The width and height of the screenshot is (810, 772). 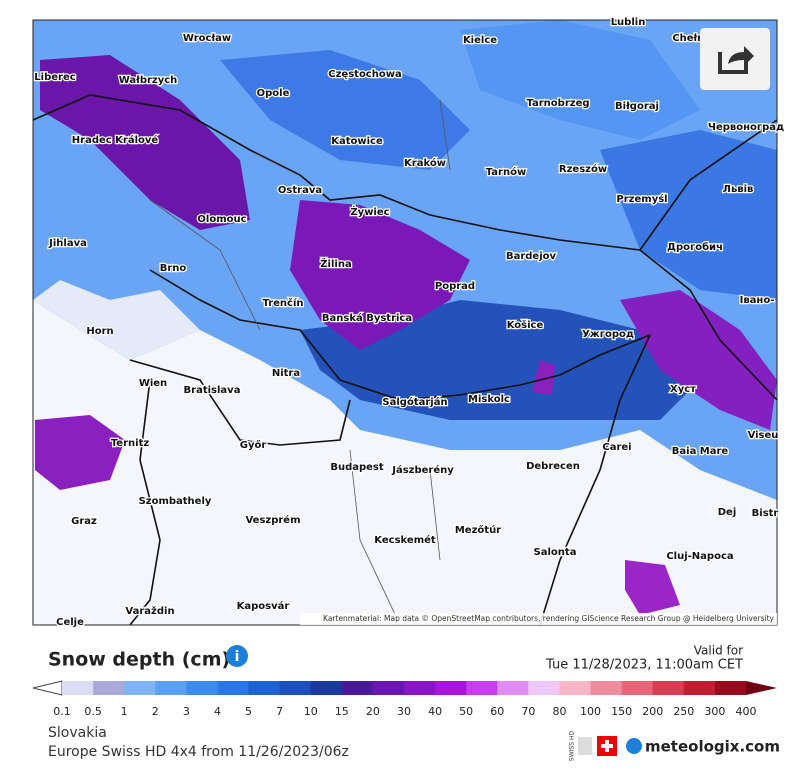 I want to click on city-label: Győr, so click(x=253, y=445).